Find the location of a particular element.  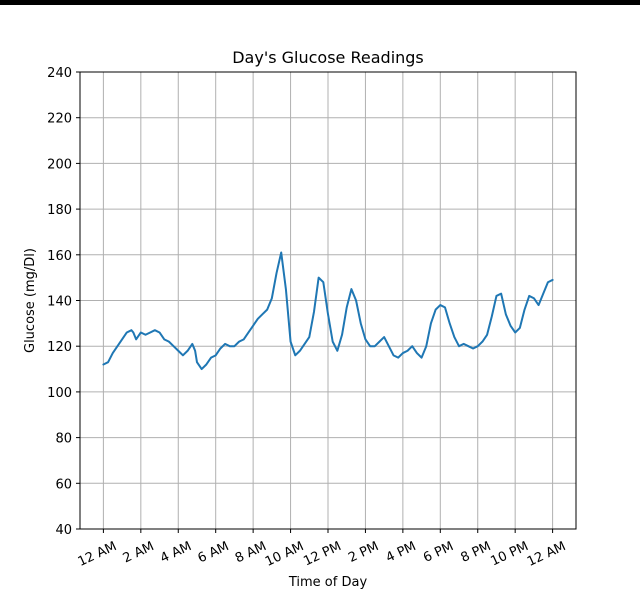

y-tick-label: 200 is located at coordinates (59, 164).